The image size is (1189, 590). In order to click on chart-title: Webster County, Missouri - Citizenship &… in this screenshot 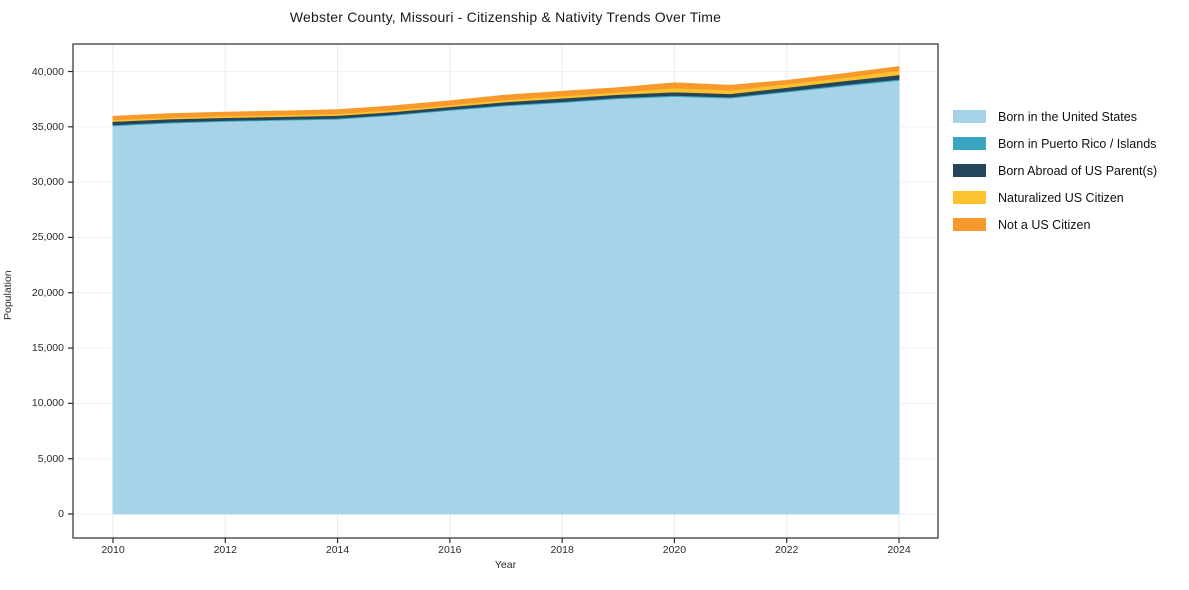, I will do `click(505, 17)`.